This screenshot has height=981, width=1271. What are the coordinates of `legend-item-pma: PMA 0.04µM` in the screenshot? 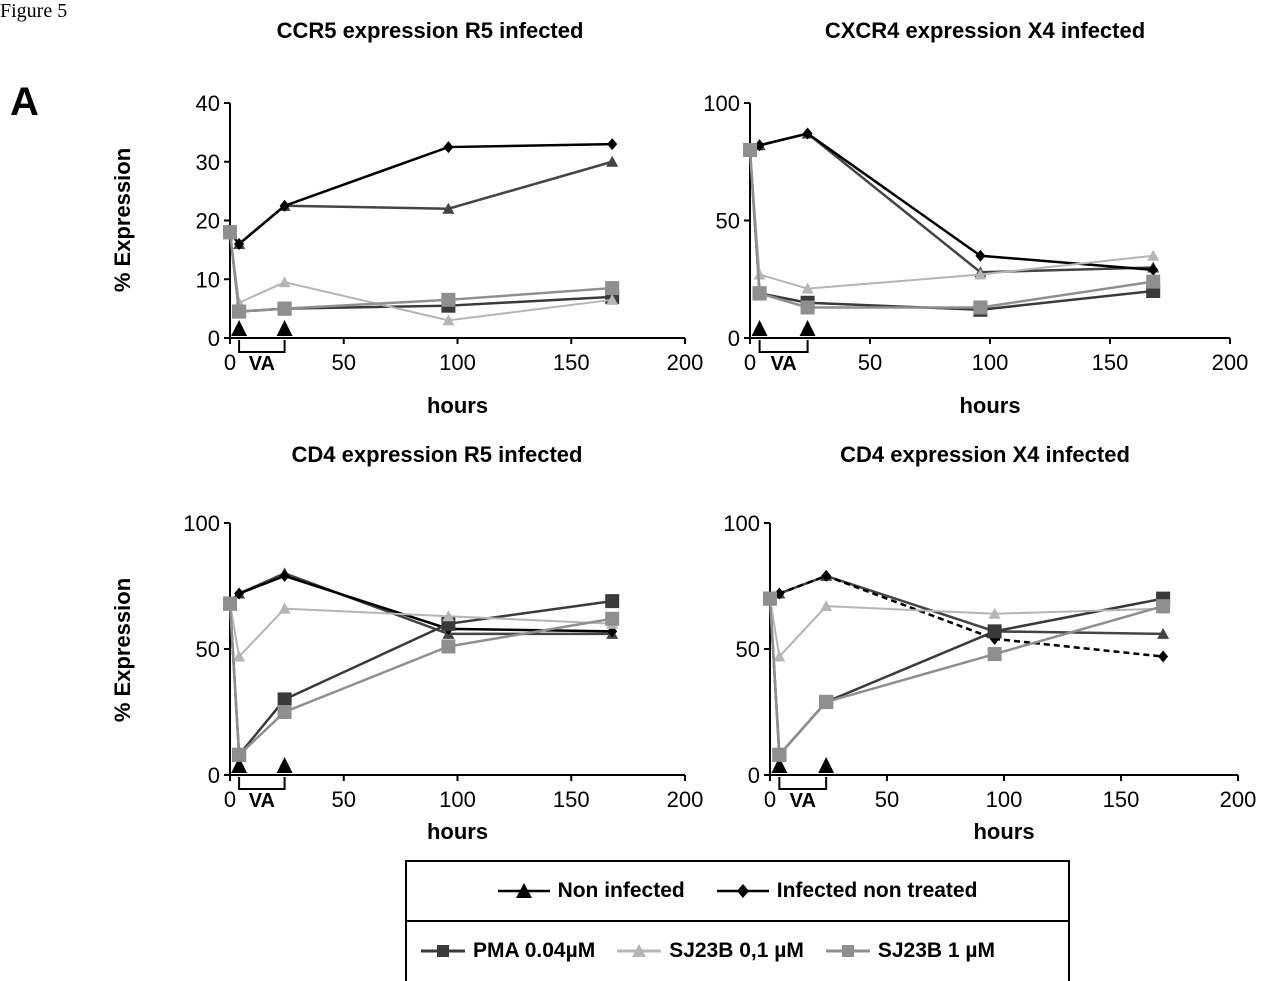 It's located at (508, 951).